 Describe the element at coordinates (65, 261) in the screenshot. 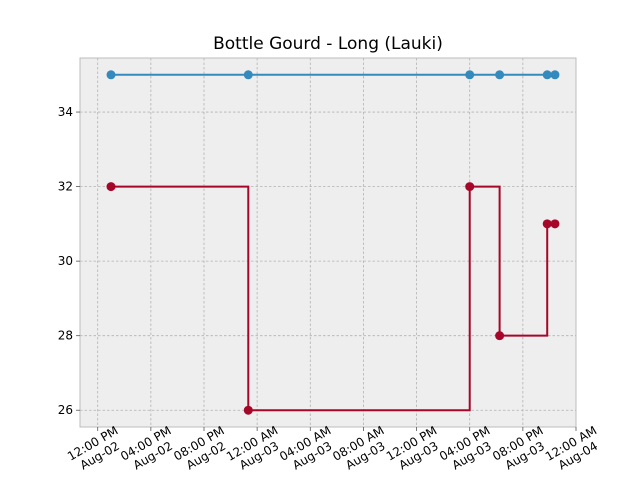

I see `y-tick-label: 30` at that location.